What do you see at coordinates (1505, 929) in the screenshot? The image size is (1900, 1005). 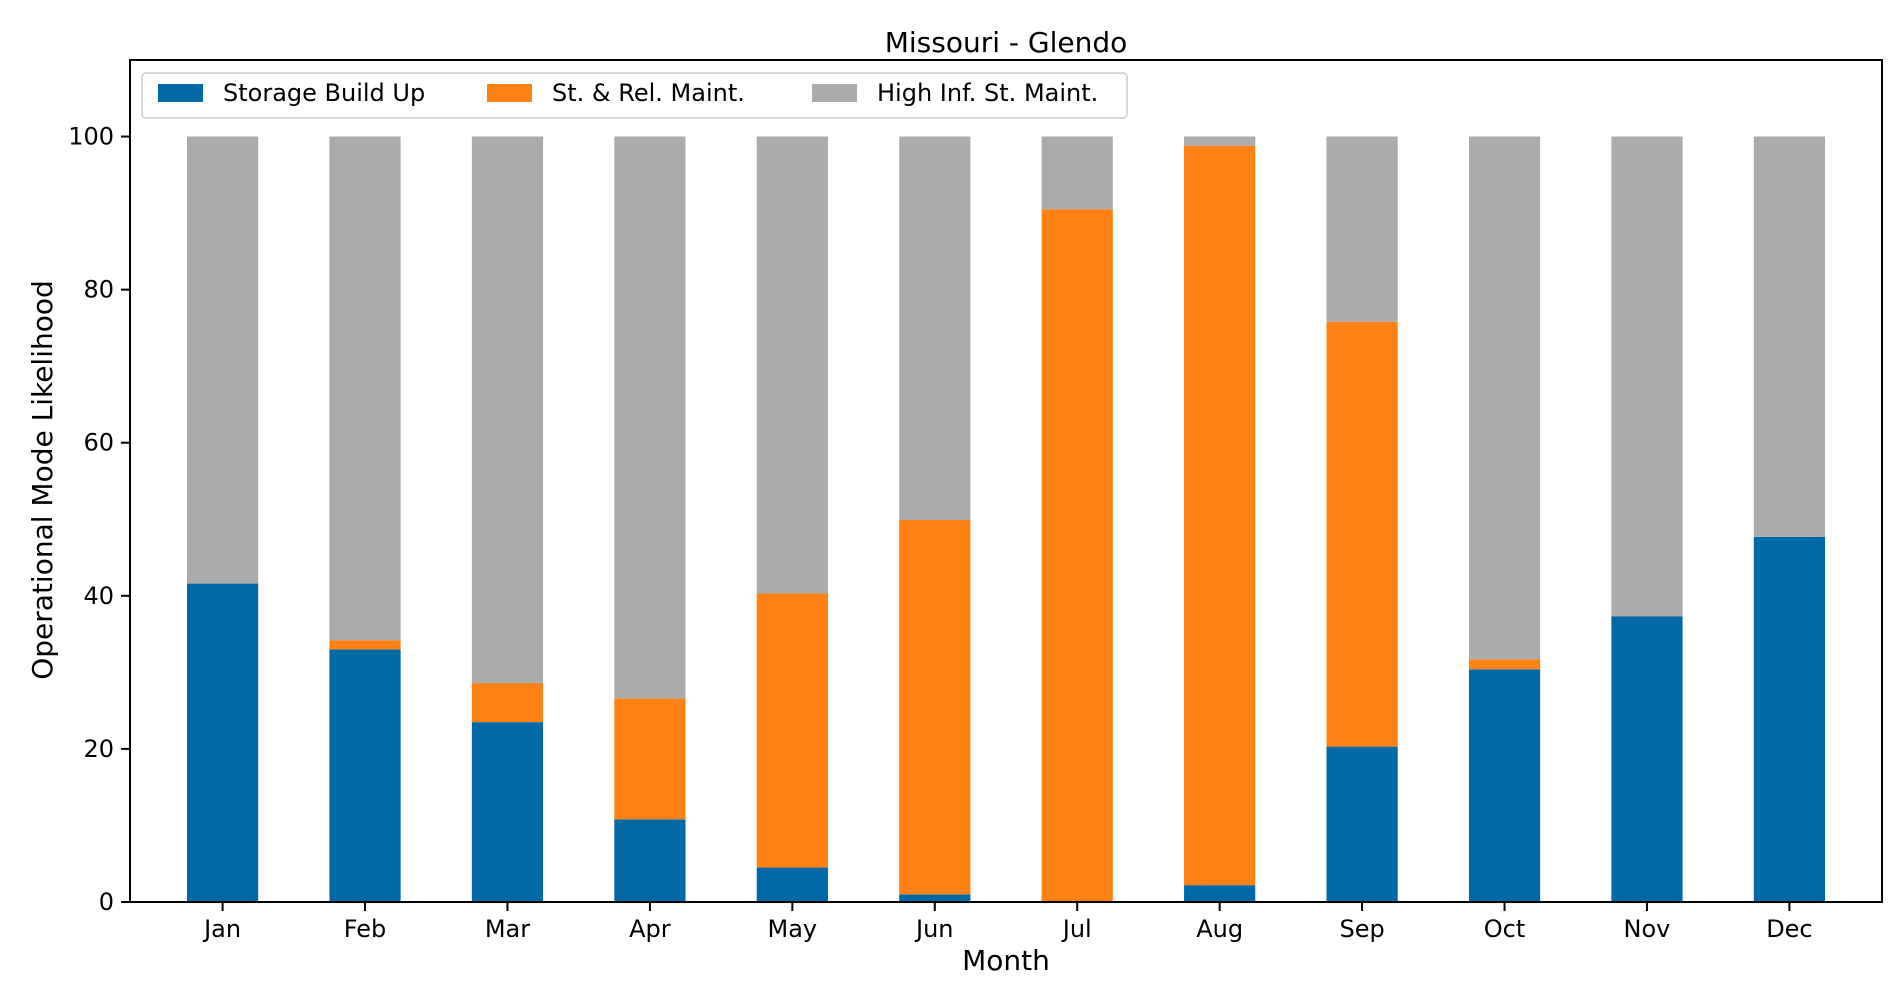 I see `x-tick-label: Oct` at bounding box center [1505, 929].